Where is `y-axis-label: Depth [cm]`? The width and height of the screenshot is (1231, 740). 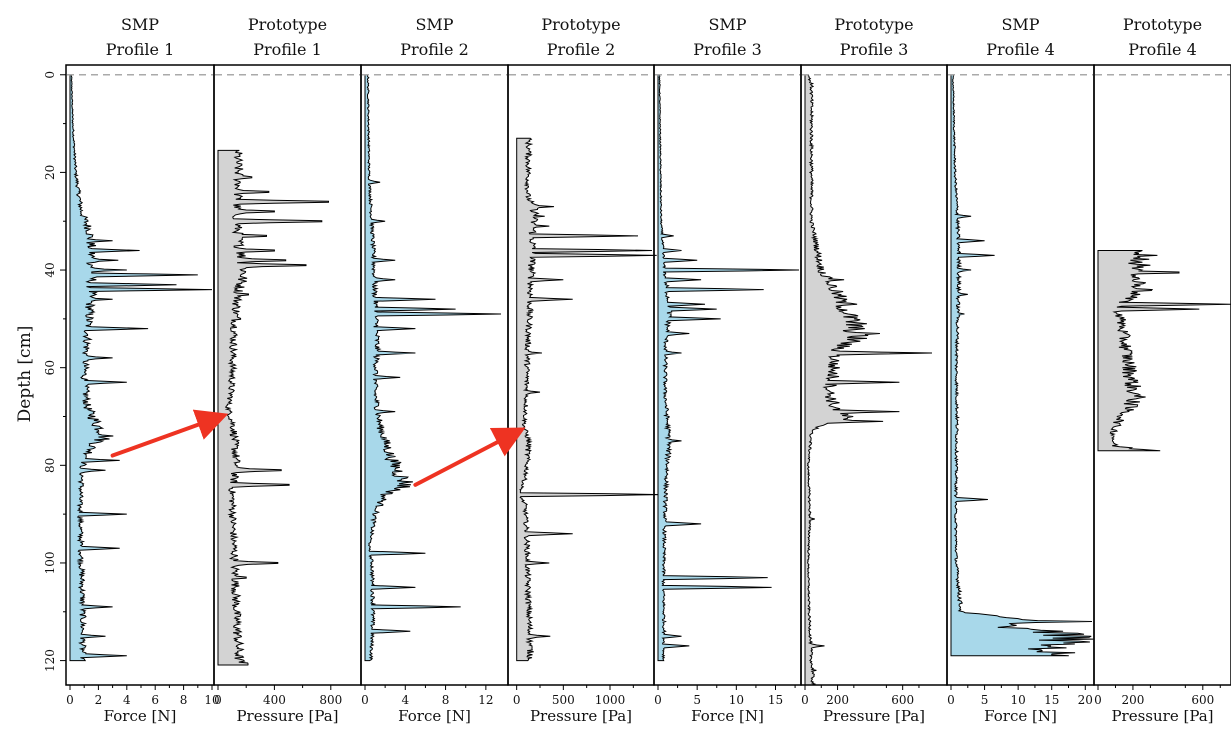
y-axis-label: Depth [cm] is located at coordinates (25, 374).